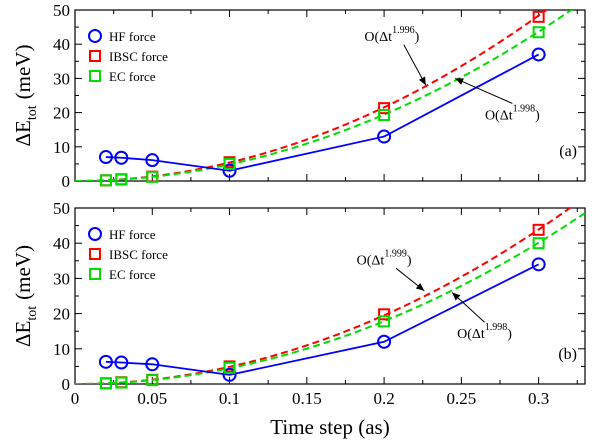  What do you see at coordinates (403, 30) in the screenshot?
I see `annotation-exponent: 1.996` at bounding box center [403, 30].